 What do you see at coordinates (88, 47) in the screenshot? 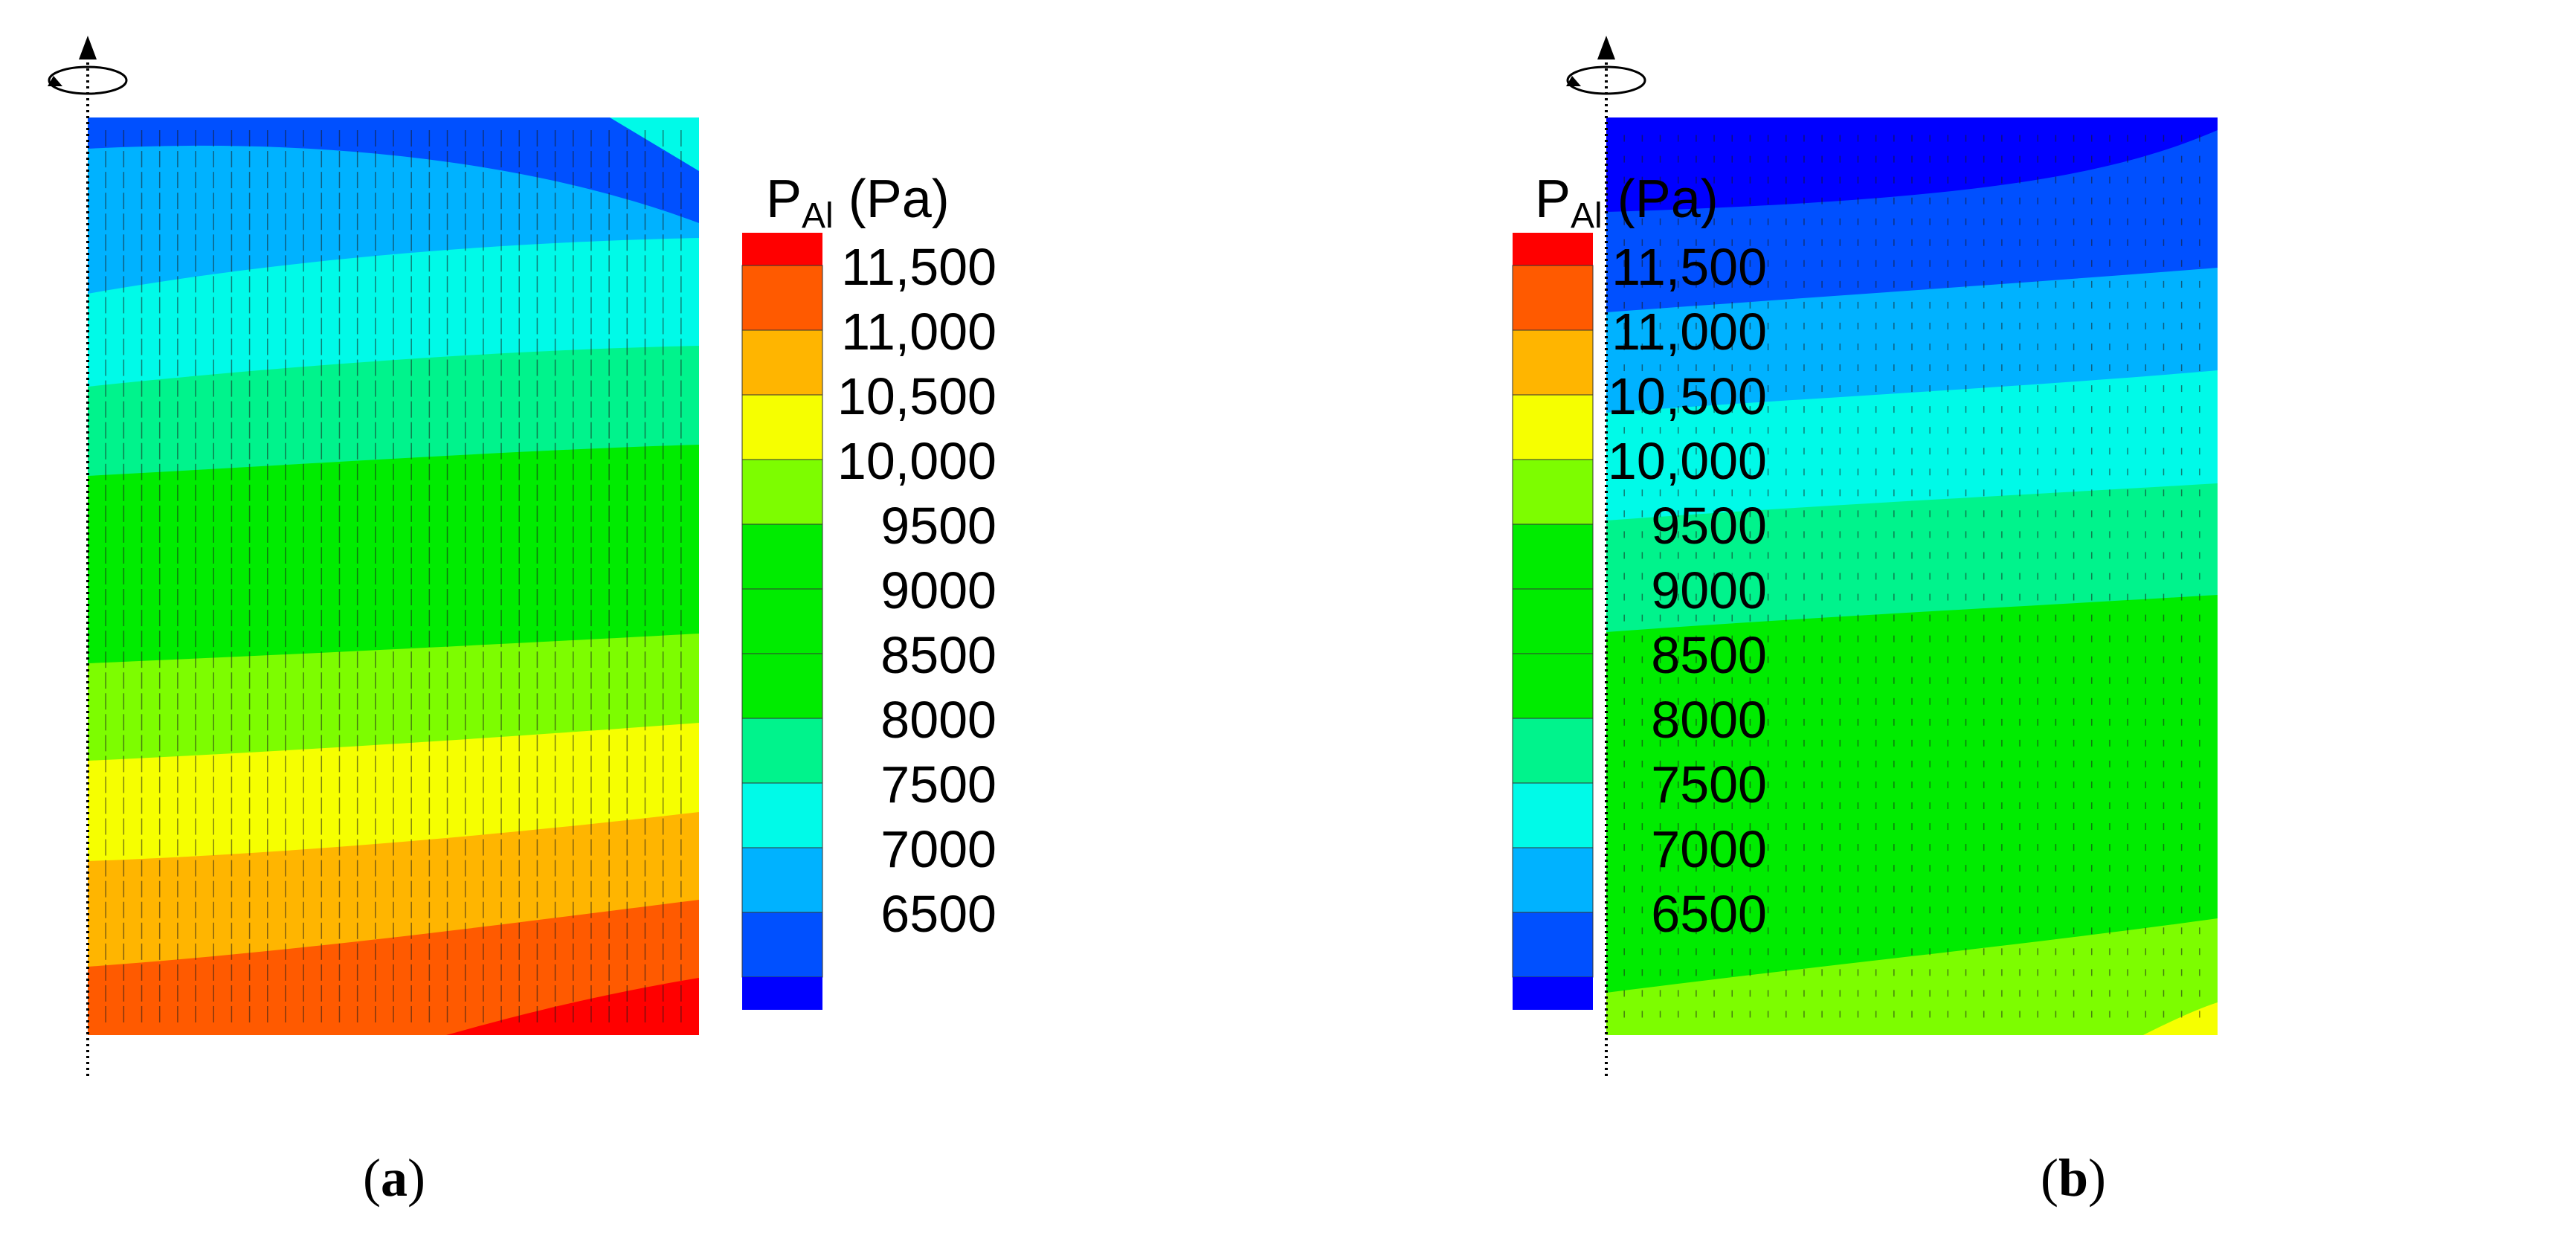
I see `axis-arrowhead-a` at bounding box center [88, 47].